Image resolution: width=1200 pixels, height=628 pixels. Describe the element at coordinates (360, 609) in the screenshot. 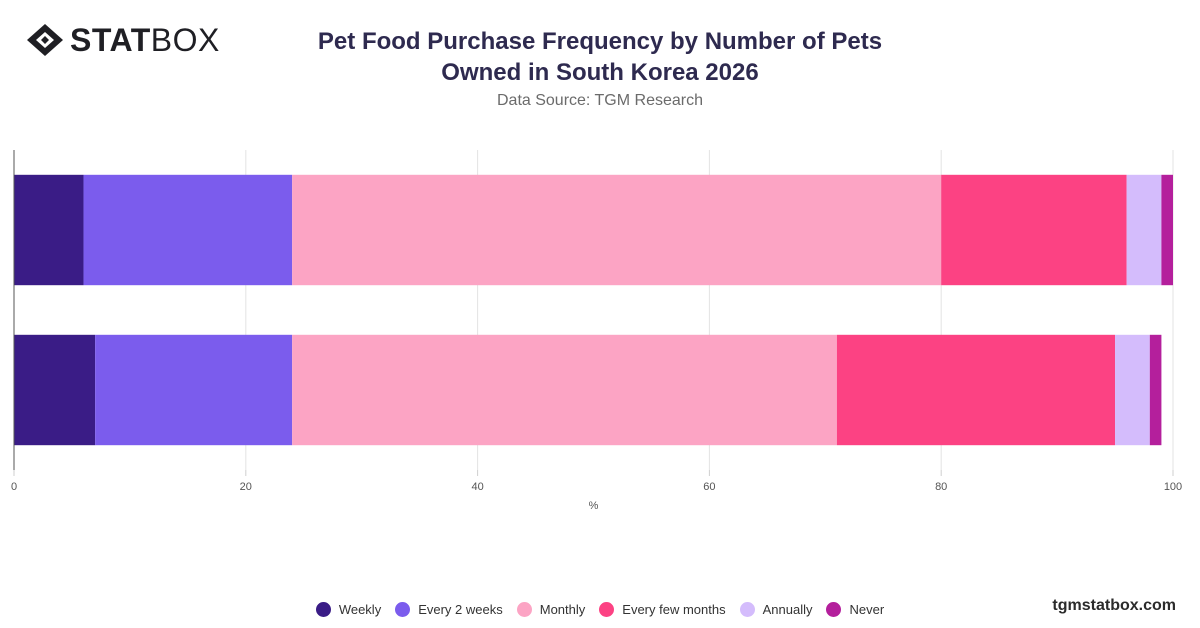

I see `legend-label: Weekly` at that location.